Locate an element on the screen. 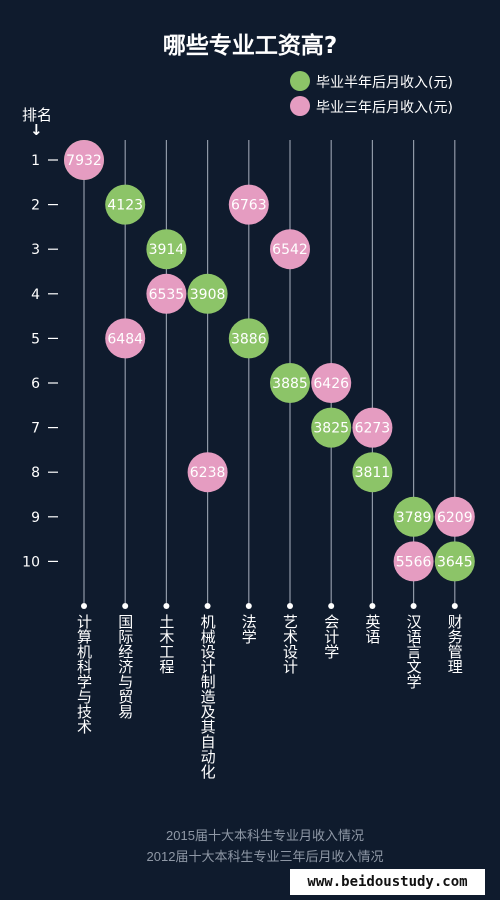 This screenshot has height=900, width=500. rank-tick-label: 10 is located at coordinates (31, 562).